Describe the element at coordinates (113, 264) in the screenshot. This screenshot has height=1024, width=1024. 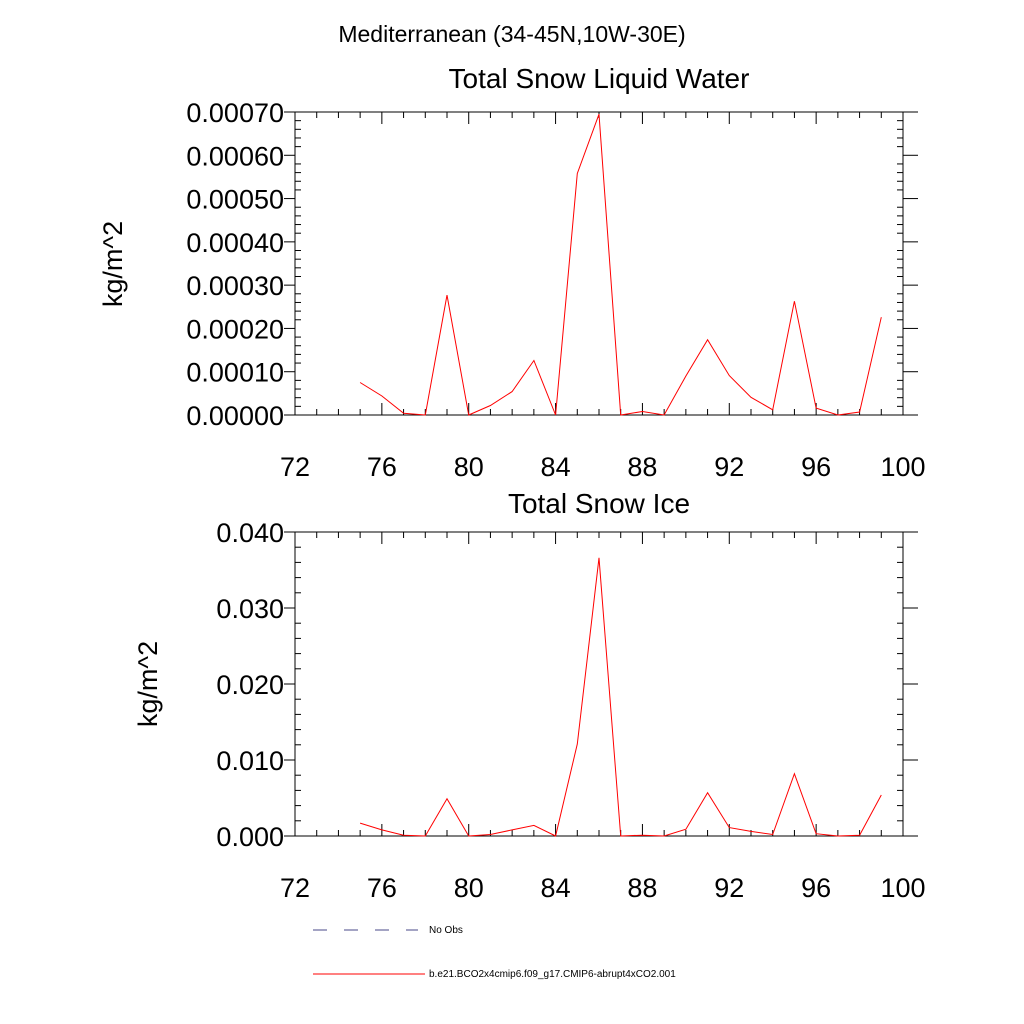
I see `y-axis-label-liquid-water: kg/m^2` at that location.